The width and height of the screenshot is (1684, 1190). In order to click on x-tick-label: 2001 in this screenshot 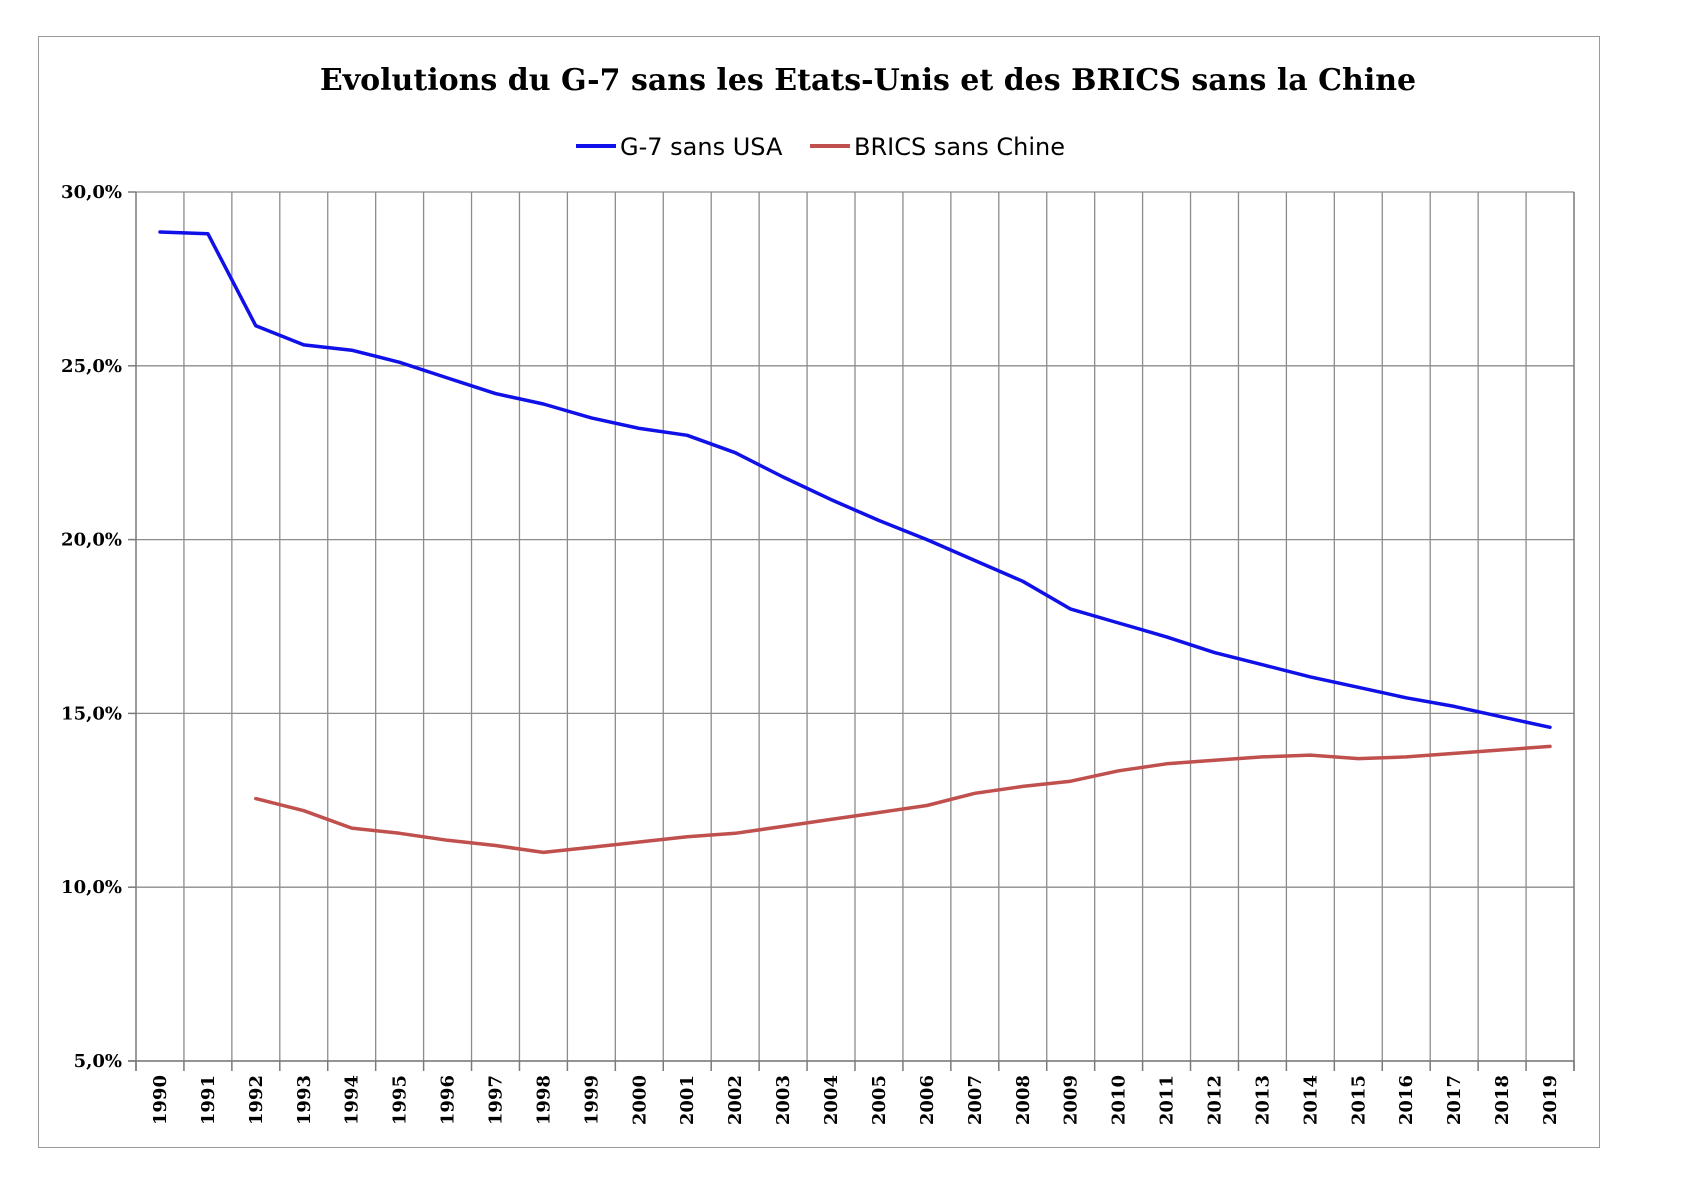, I will do `click(687, 1100)`.